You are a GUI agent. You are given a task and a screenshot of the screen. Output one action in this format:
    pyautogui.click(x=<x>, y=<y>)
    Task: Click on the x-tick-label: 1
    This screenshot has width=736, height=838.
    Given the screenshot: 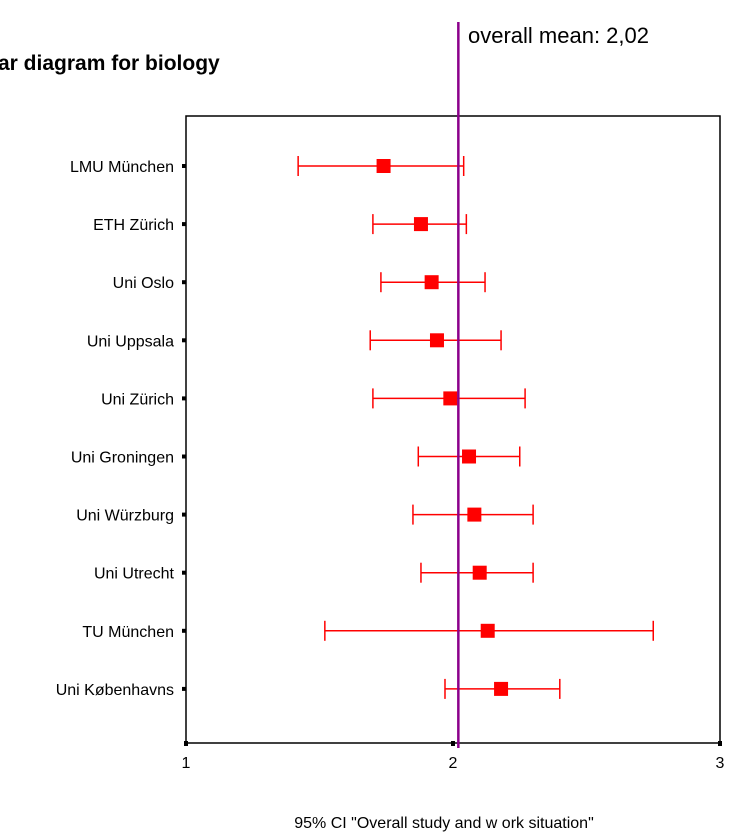 What is the action you would take?
    pyautogui.click(x=186, y=763)
    